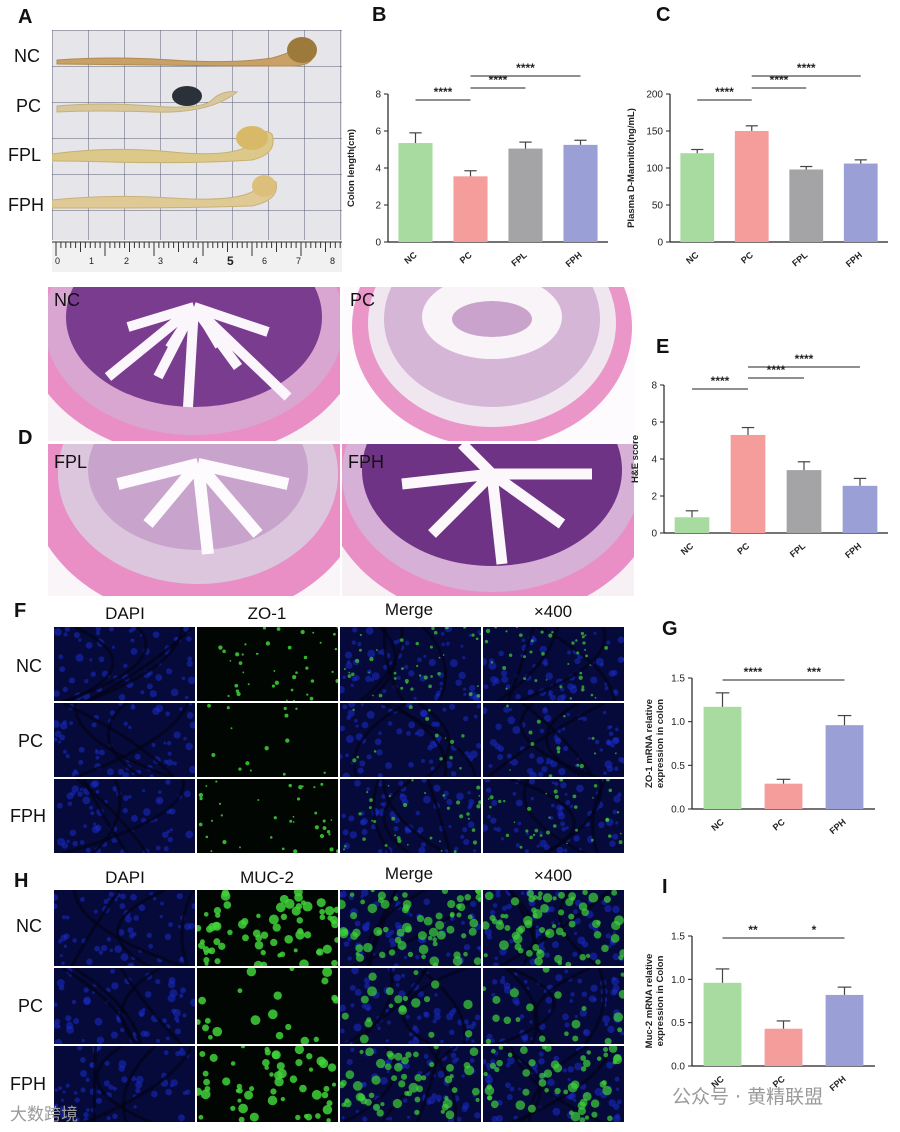 Image resolution: width=900 pixels, height=1132 pixels. I want to click on panel-label-g: G, so click(670, 629).